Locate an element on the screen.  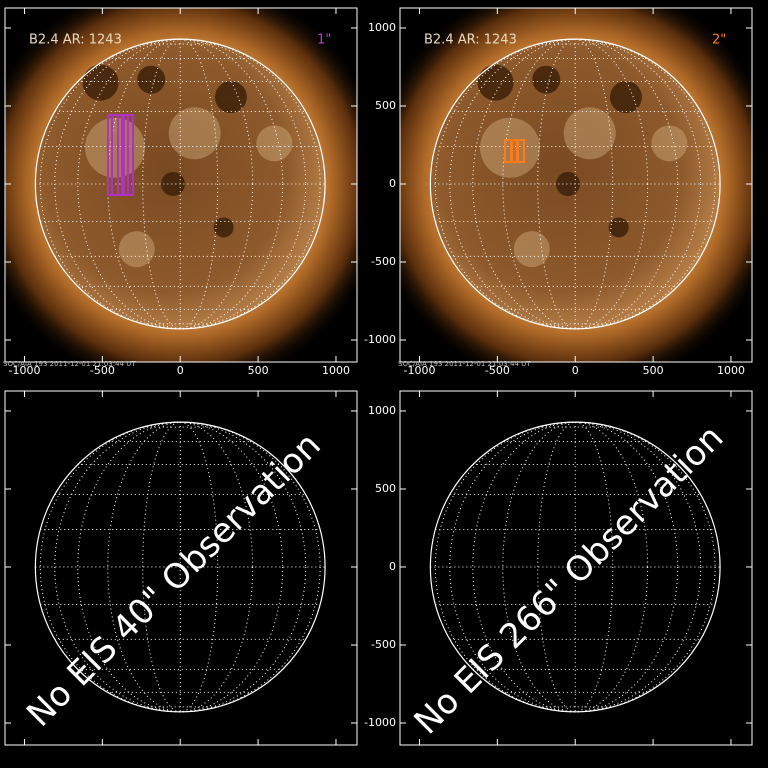
resolution-label: 1" is located at coordinates (324, 40).